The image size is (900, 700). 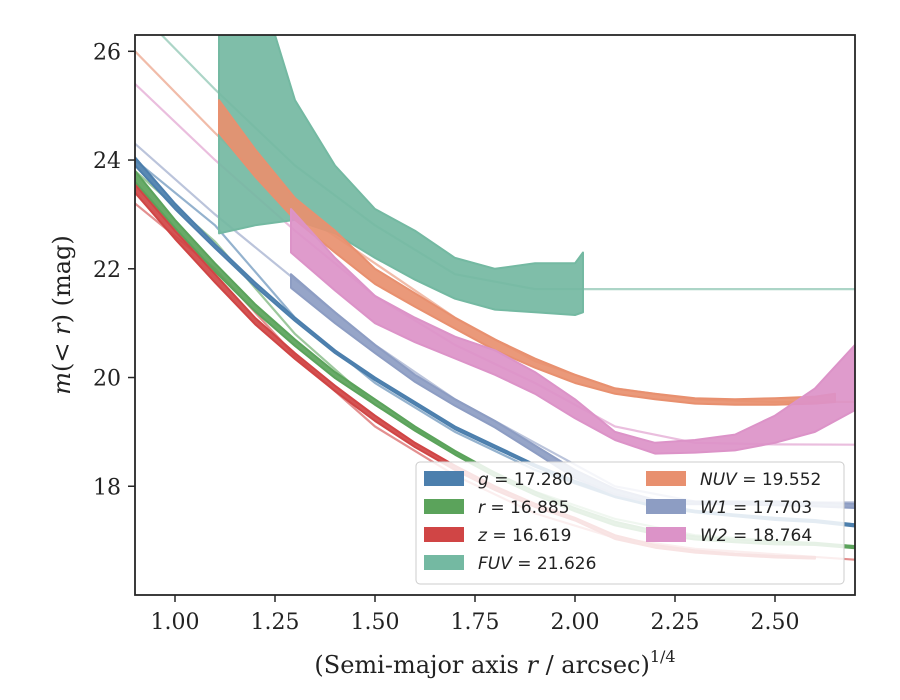 I want to click on x-tick-label: 1.00, so click(x=175, y=622).